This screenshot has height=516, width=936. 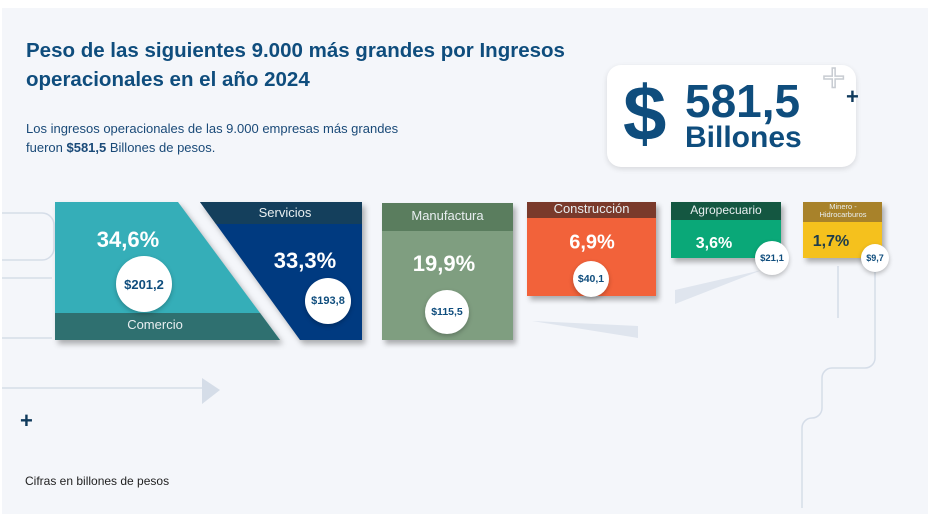 I want to click on share-comercio: 34,6%, so click(x=128, y=239).